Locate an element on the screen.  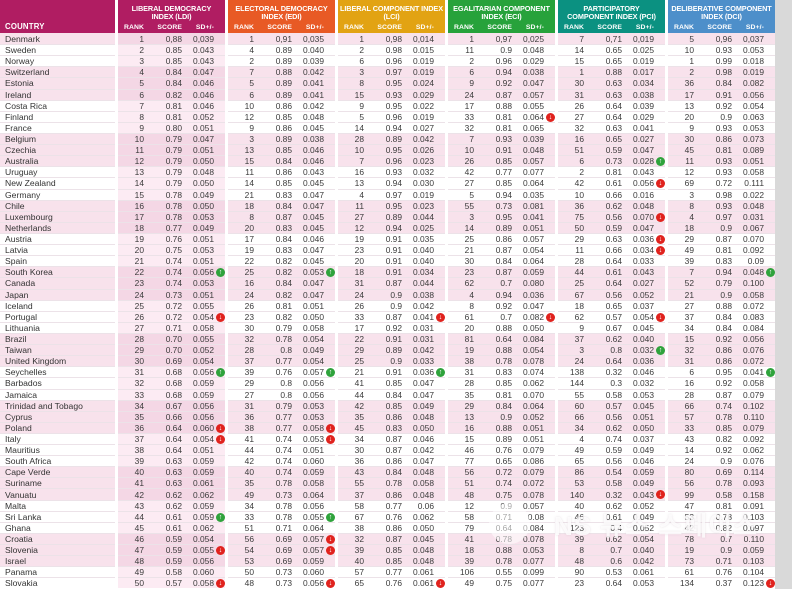
edi-score: 0.84 is located at coordinates (283, 239).